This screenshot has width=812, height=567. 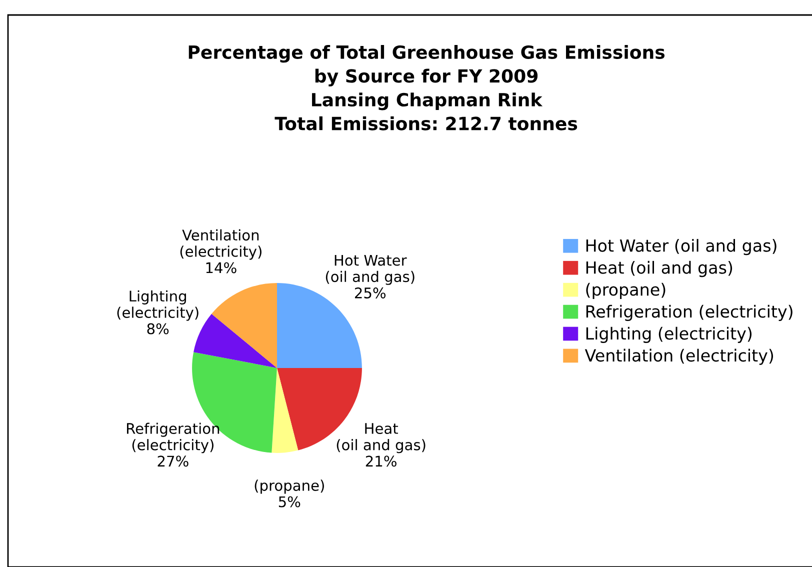 I want to click on data-label: 8%, so click(x=158, y=328).